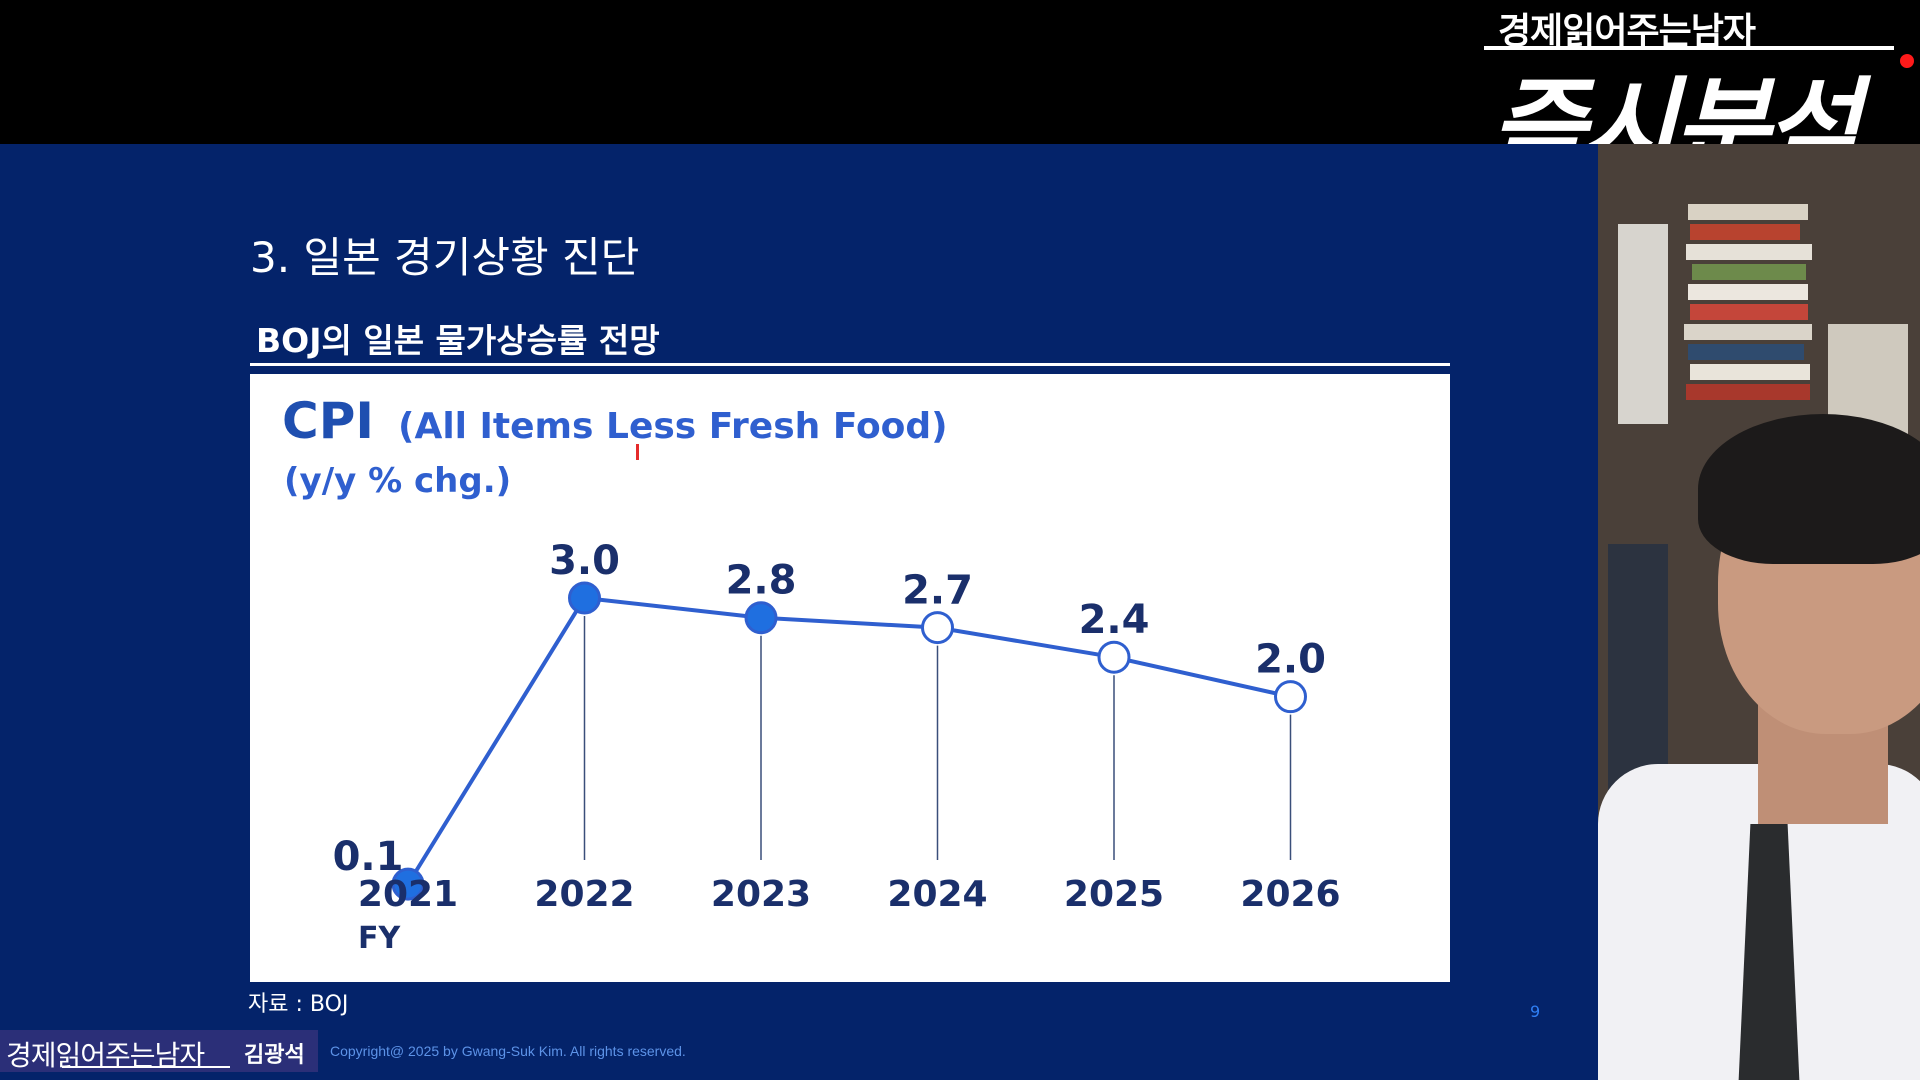  Describe the element at coordinates (584, 894) in the screenshot. I see `x-tick-label-2022: 2022` at that location.